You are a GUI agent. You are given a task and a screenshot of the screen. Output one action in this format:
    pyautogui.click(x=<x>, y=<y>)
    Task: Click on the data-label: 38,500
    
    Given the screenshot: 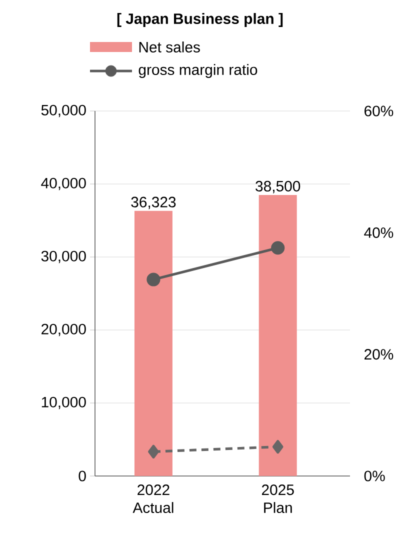 What is the action you would take?
    pyautogui.click(x=278, y=187)
    